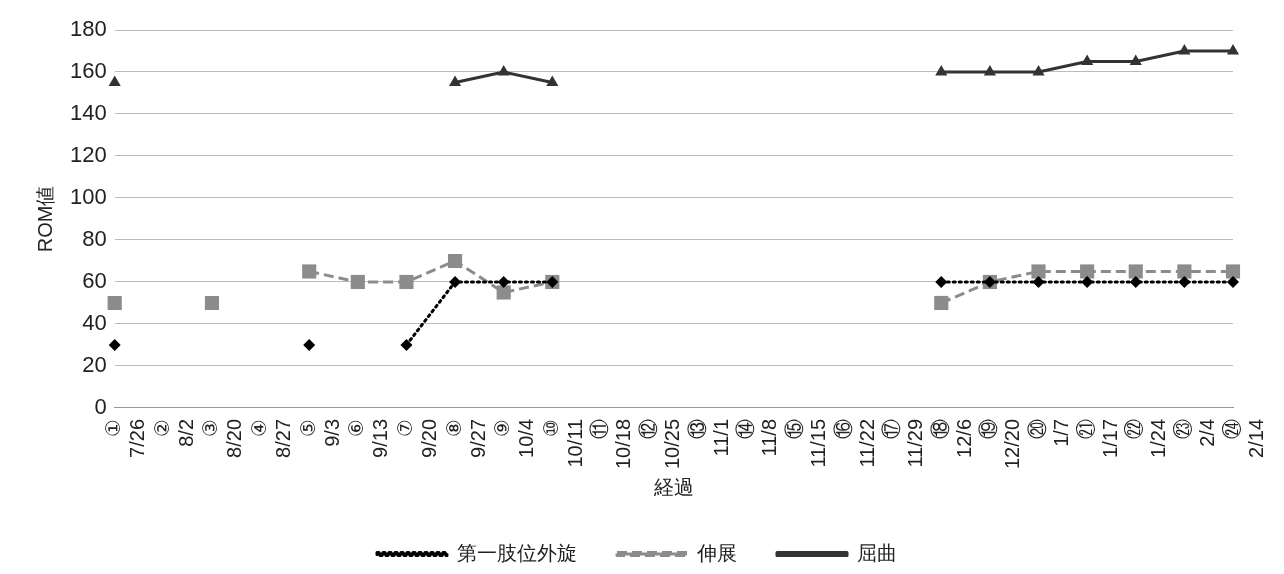 The image size is (1284, 574). I want to click on x-tick-label: ⑧ 9/27, so click(465, 438).